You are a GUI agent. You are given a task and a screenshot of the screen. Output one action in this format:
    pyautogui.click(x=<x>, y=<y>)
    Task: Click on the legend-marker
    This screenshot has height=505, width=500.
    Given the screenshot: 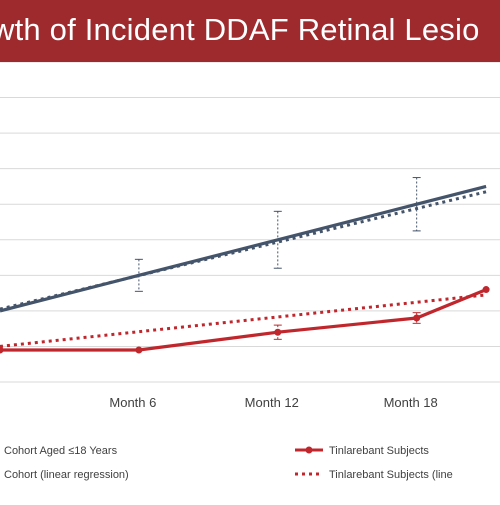 What is the action you would take?
    pyautogui.click(x=309, y=450)
    